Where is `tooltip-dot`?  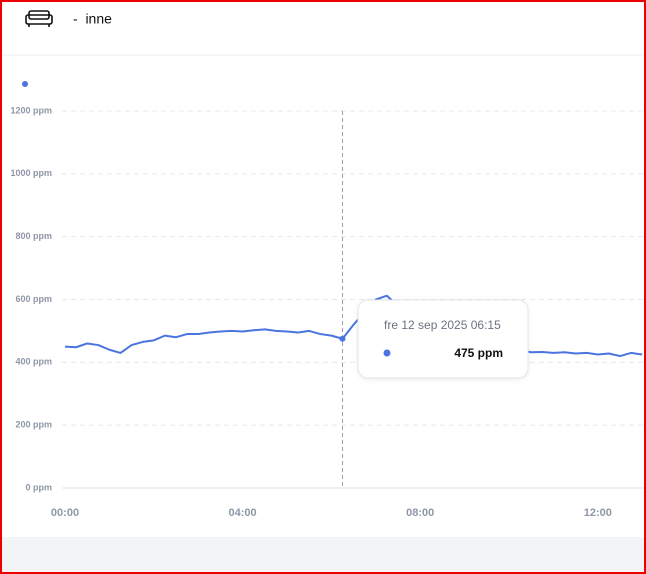
tooltip-dot is located at coordinates (387, 353).